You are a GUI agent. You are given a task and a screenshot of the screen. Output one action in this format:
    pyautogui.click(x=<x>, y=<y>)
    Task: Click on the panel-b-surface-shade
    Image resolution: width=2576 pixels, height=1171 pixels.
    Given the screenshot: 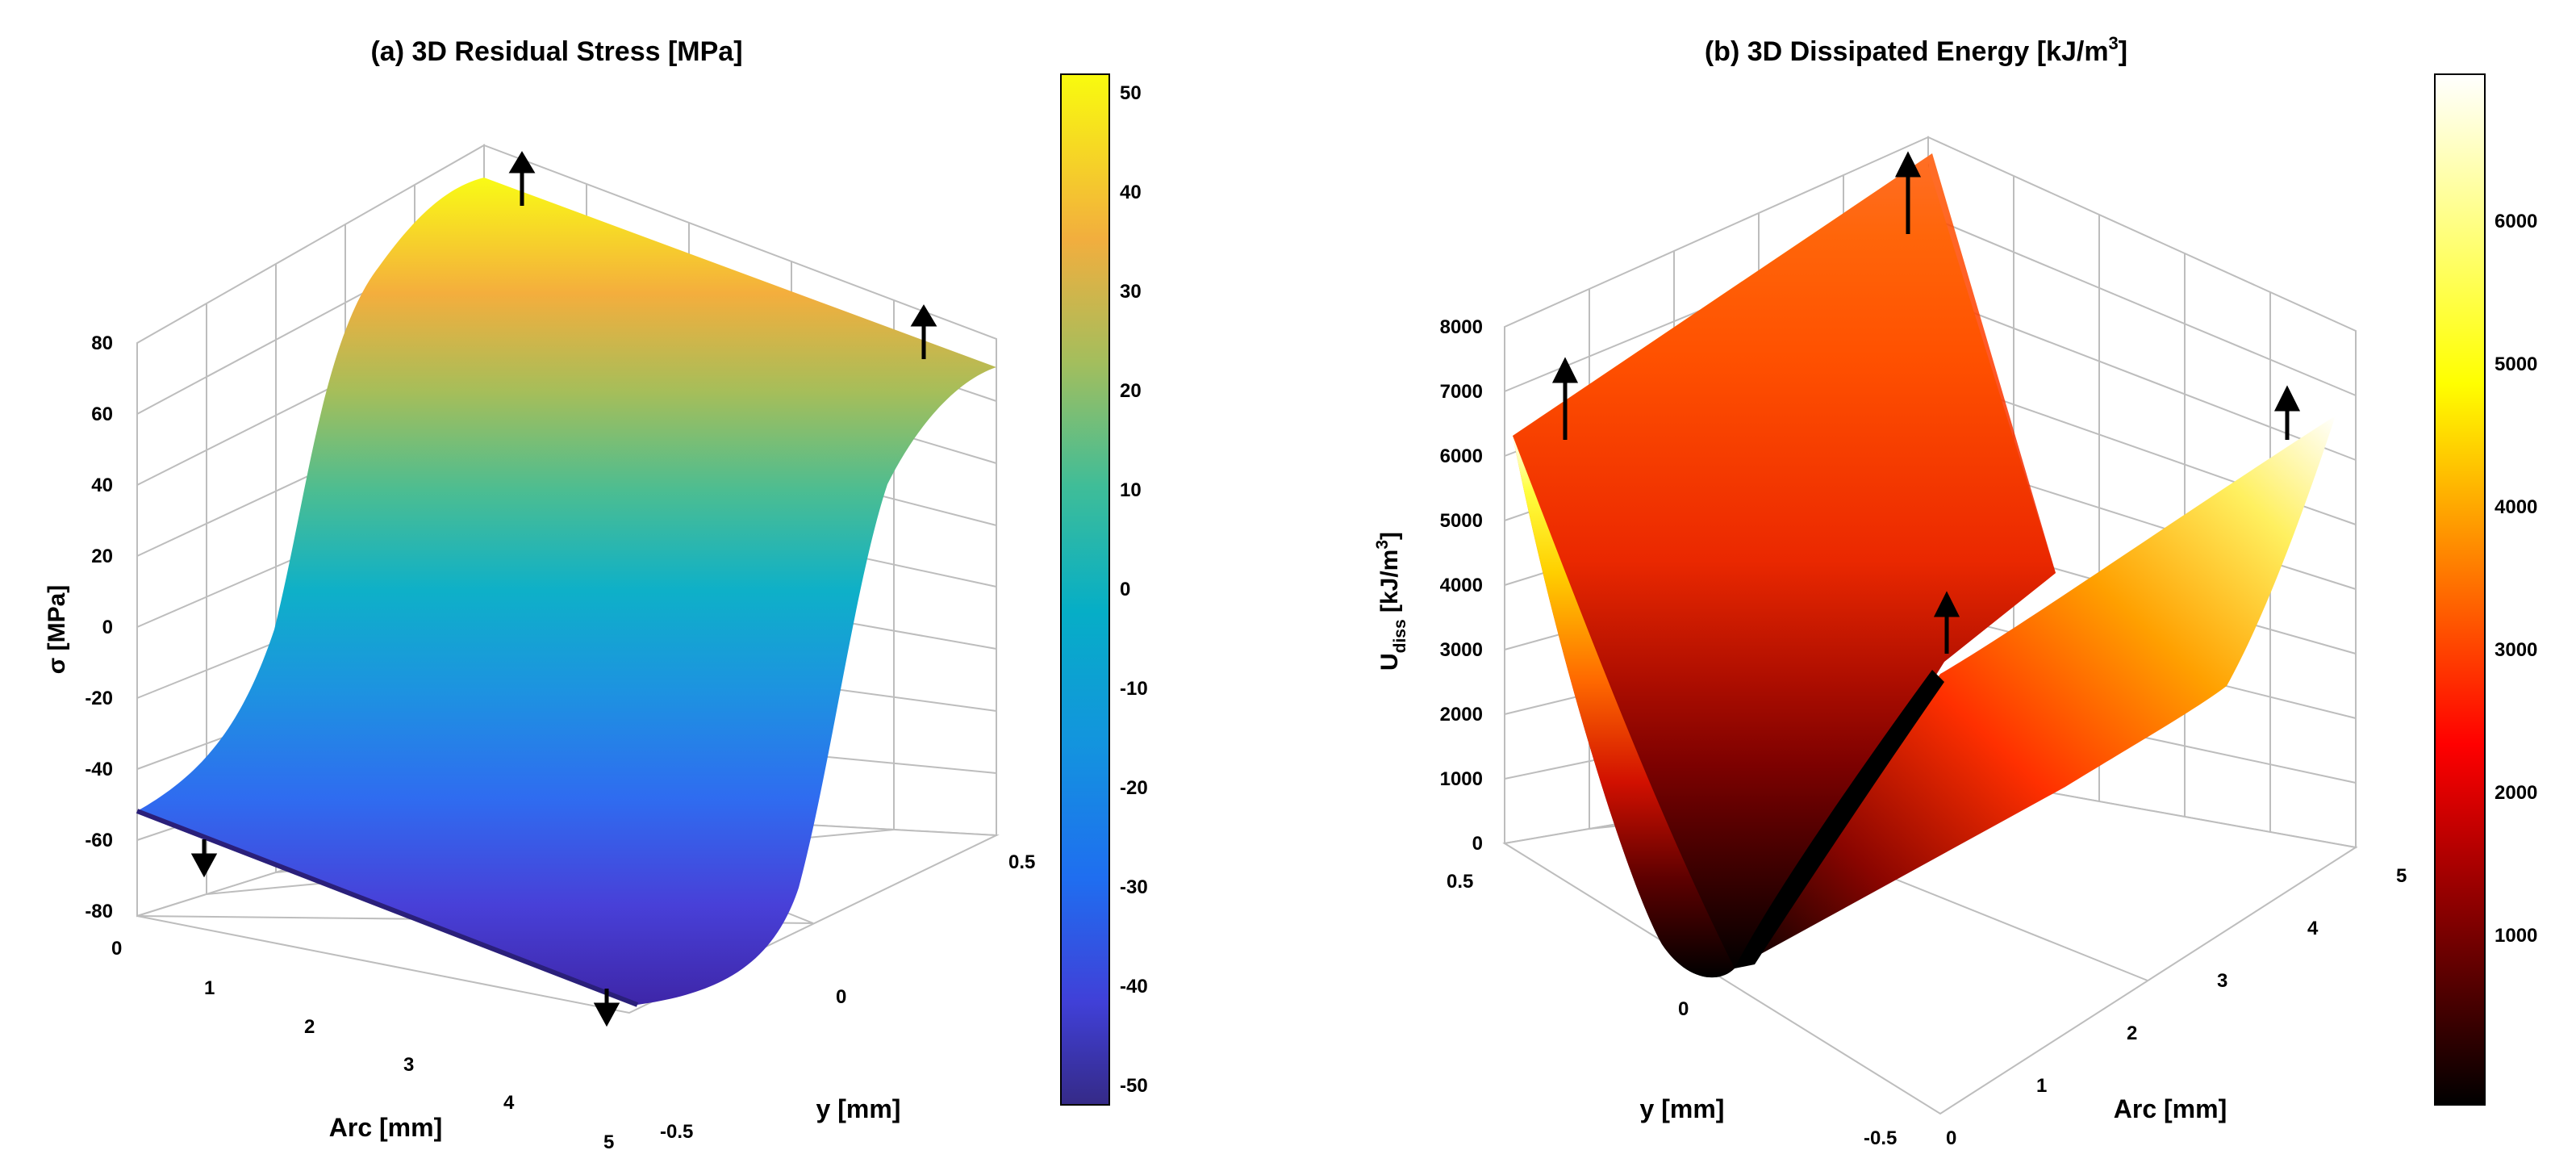 What is the action you would take?
    pyautogui.click(x=1624, y=707)
    